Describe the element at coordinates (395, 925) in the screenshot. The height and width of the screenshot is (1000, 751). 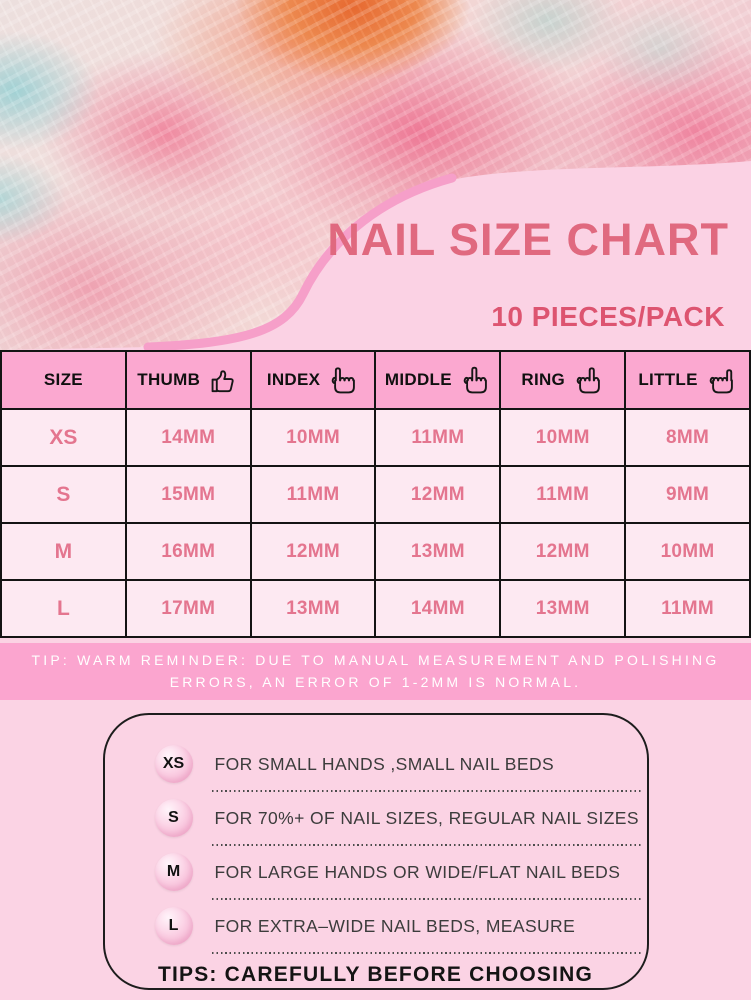
I see `guide-description: FOR EXTRA–WIDE NAIL BEDS, MEASURE` at that location.